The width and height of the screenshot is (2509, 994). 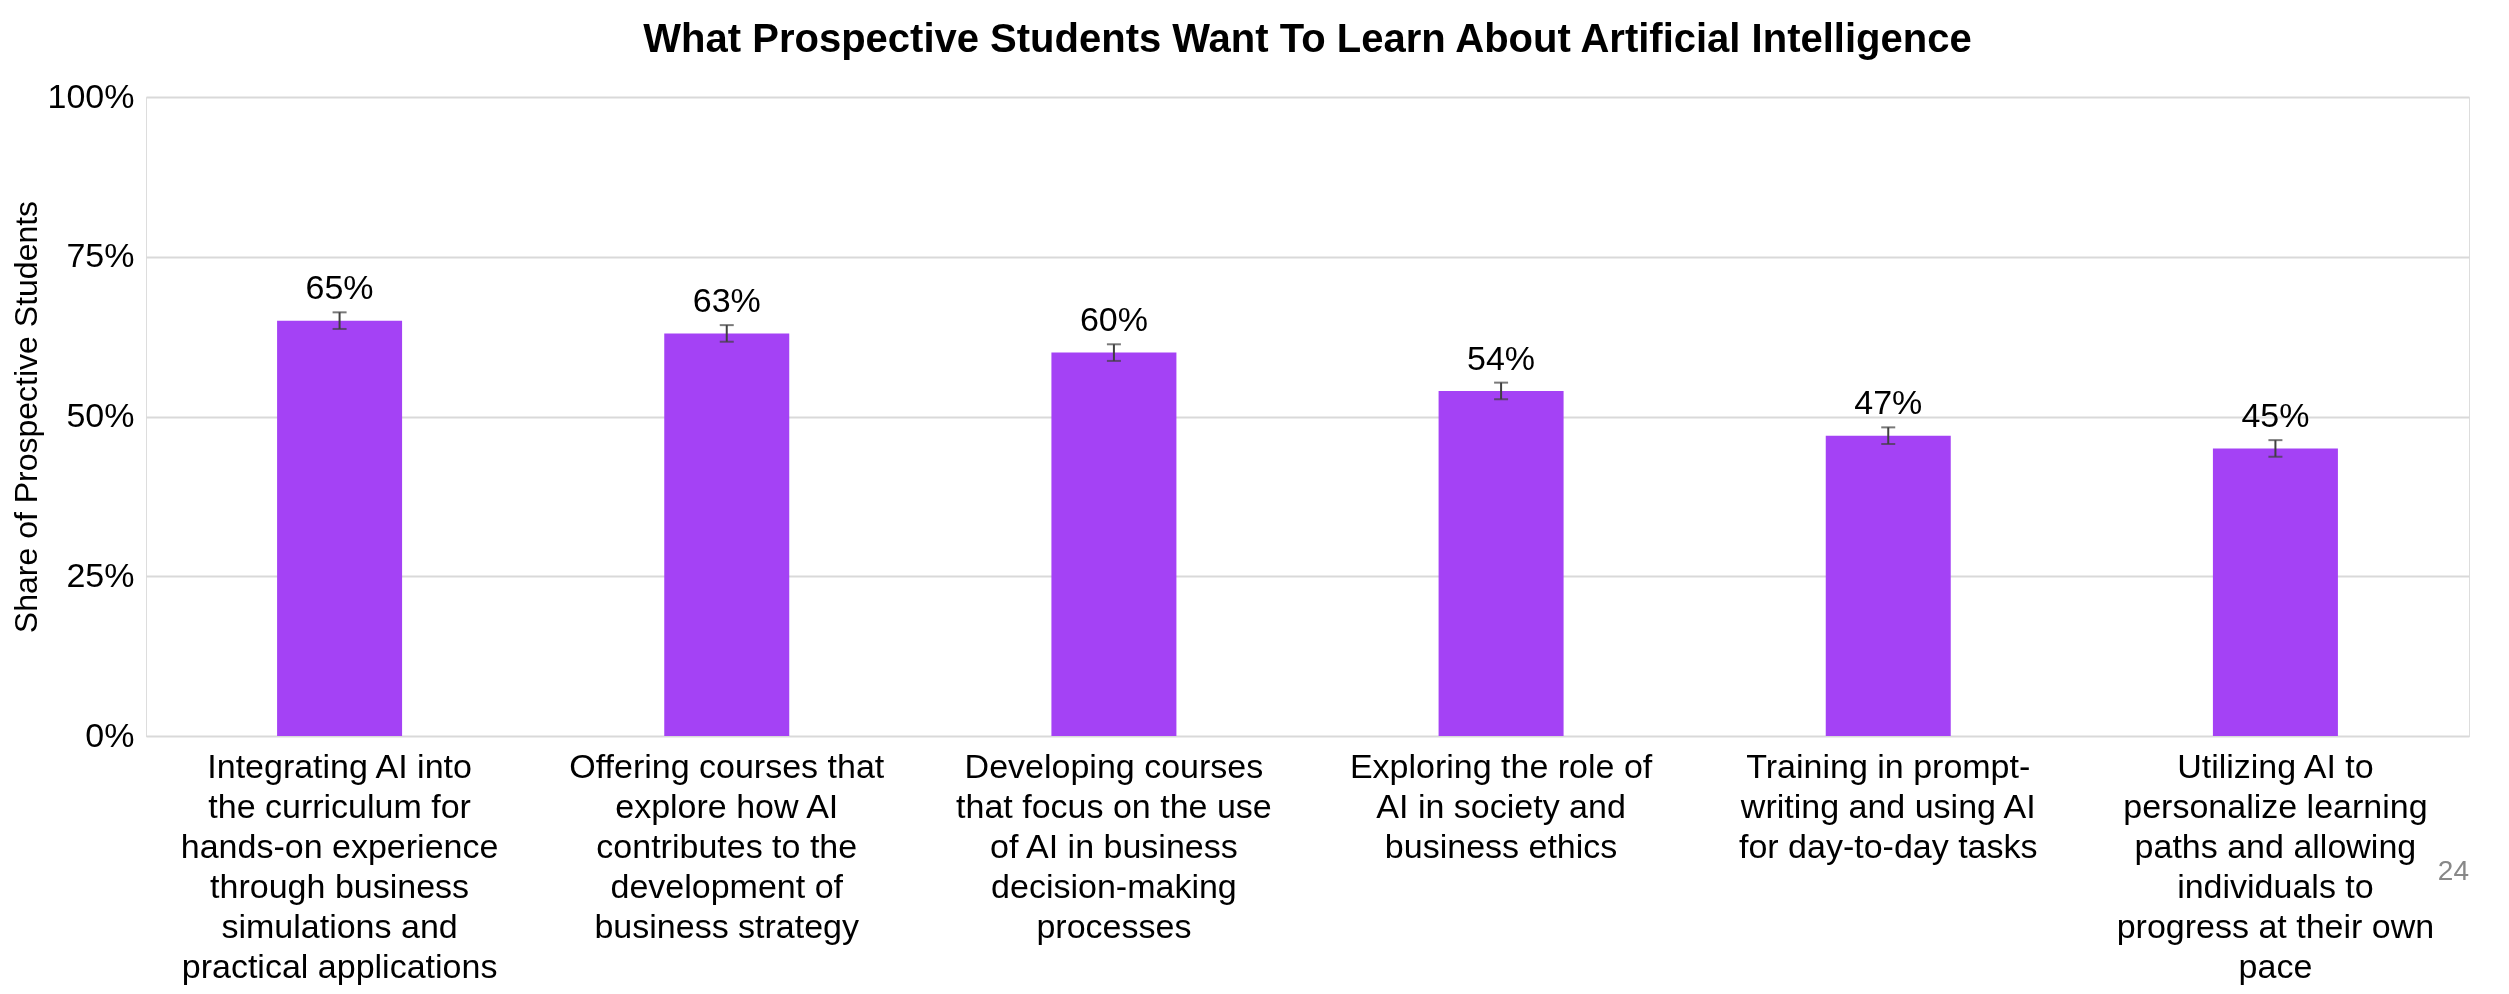 What do you see at coordinates (2453, 870) in the screenshot?
I see `text: 24` at bounding box center [2453, 870].